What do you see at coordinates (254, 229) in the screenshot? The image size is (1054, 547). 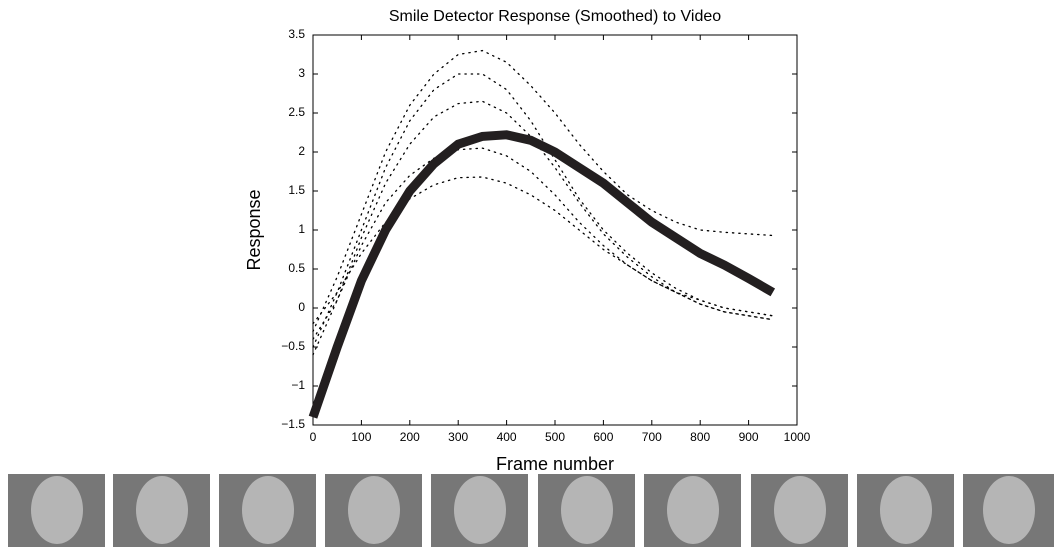 I see `y-axis-label: Response` at bounding box center [254, 229].